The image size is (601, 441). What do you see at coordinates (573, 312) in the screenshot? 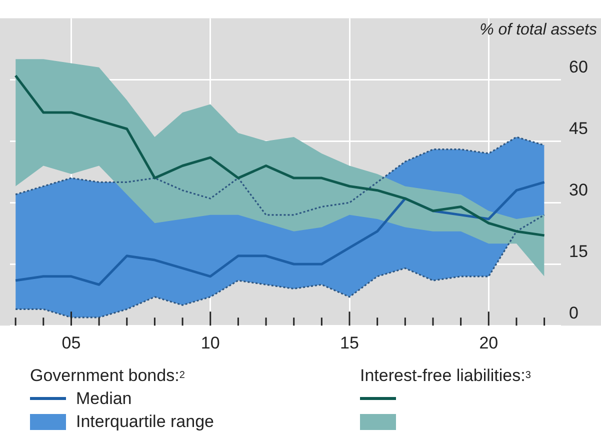
I see `y-tick-label: 0` at bounding box center [573, 312].